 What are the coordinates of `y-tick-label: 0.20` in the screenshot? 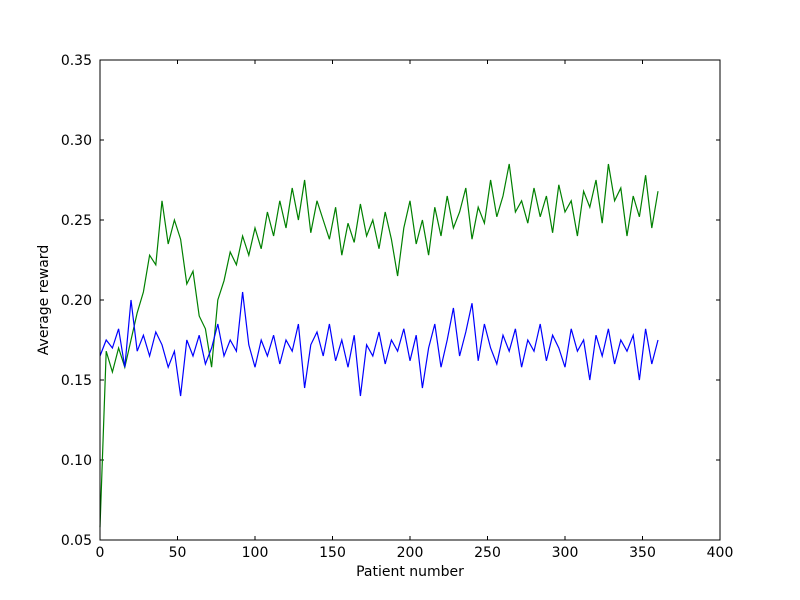 It's located at (76, 301).